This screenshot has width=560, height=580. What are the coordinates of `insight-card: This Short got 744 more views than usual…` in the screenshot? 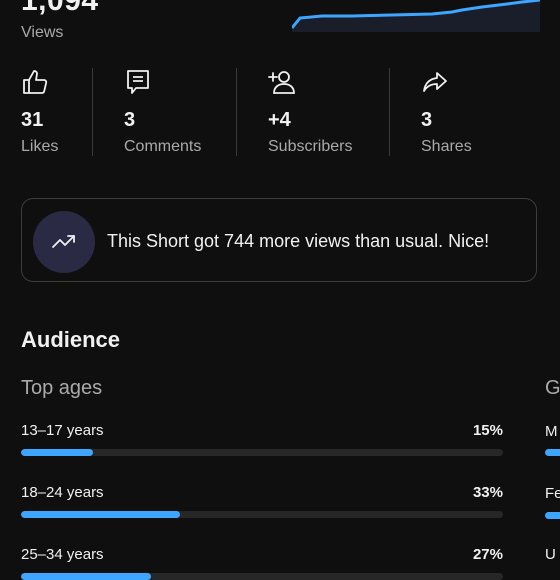 It's located at (279, 240).